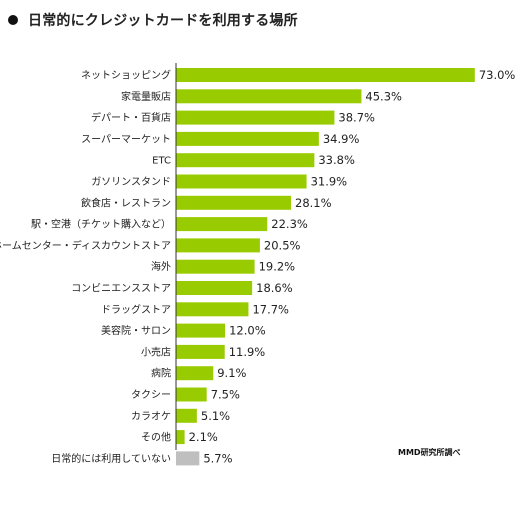 Image resolution: width=520 pixels, height=517 pixels. I want to click on value-label: 45.3%, so click(383, 96).